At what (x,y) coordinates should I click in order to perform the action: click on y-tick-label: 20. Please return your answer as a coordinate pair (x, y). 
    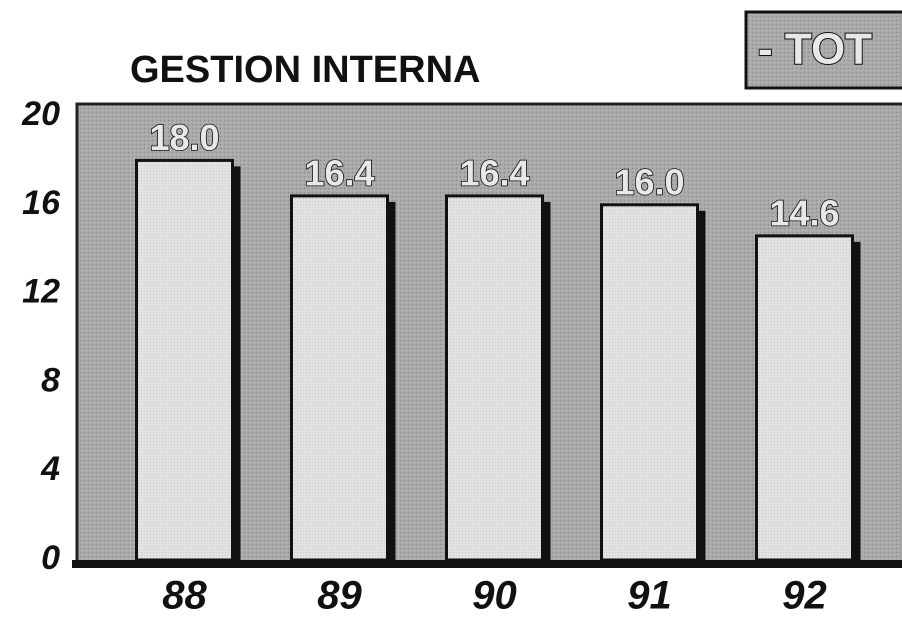
    Looking at the image, I should click on (40, 114).